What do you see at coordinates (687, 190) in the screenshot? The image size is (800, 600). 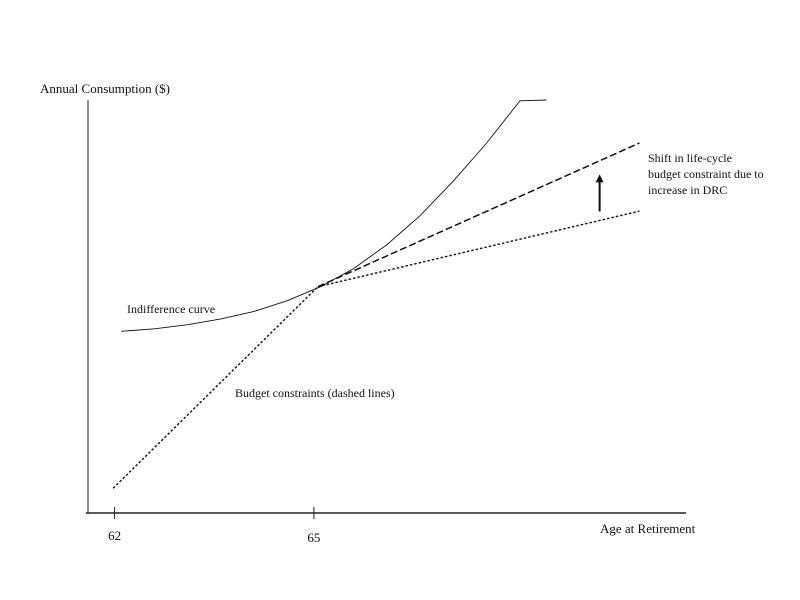 I see `annotation-shift-line-3: increase in DRC` at bounding box center [687, 190].